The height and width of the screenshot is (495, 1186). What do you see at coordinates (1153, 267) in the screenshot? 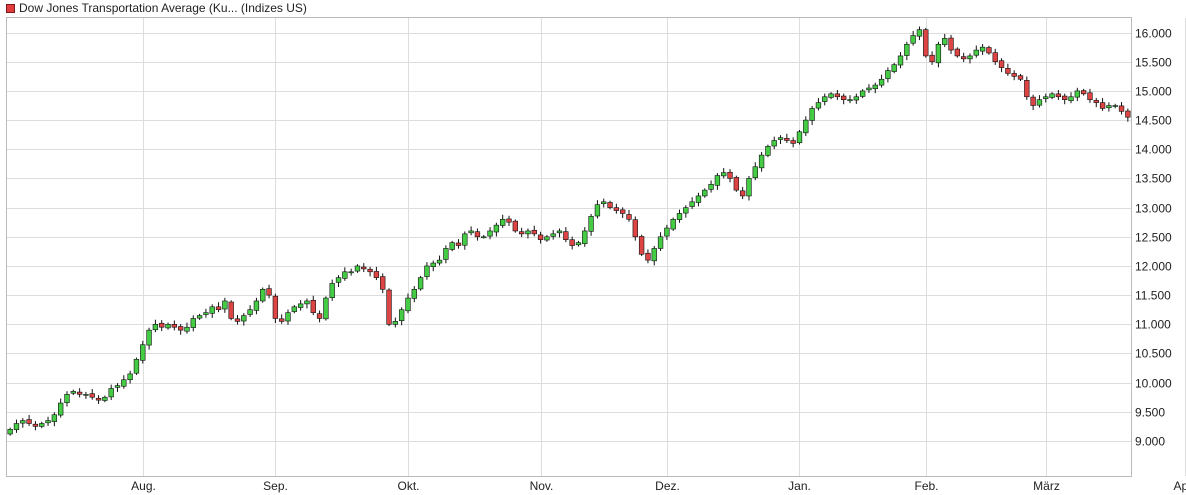
I see `y-tick-label: 12.000` at bounding box center [1153, 267].